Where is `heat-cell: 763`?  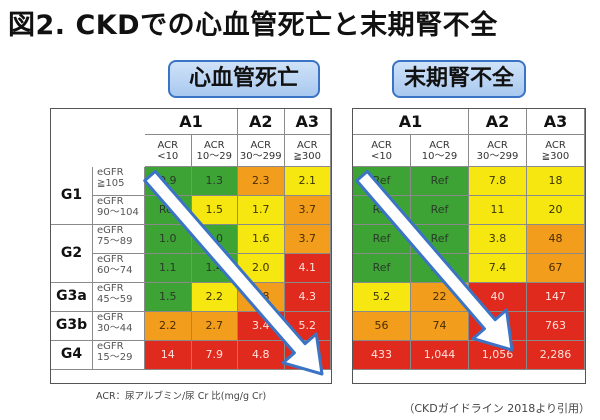 heat-cell: 763 is located at coordinates (556, 326).